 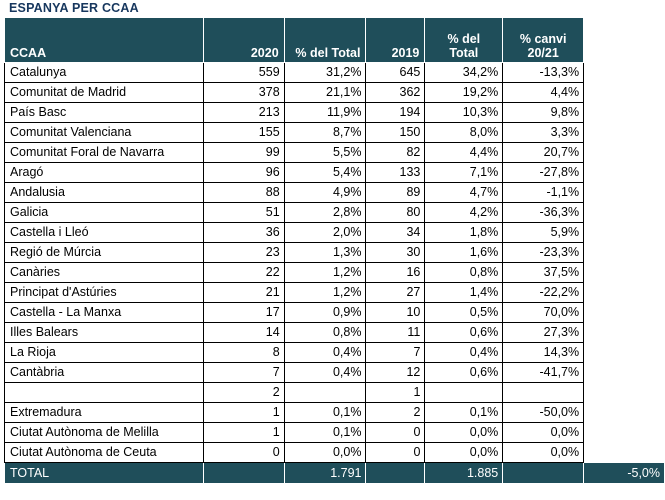 What do you see at coordinates (325, 452) in the screenshot?
I see `cell-pct-total-2020: 0,0%` at bounding box center [325, 452].